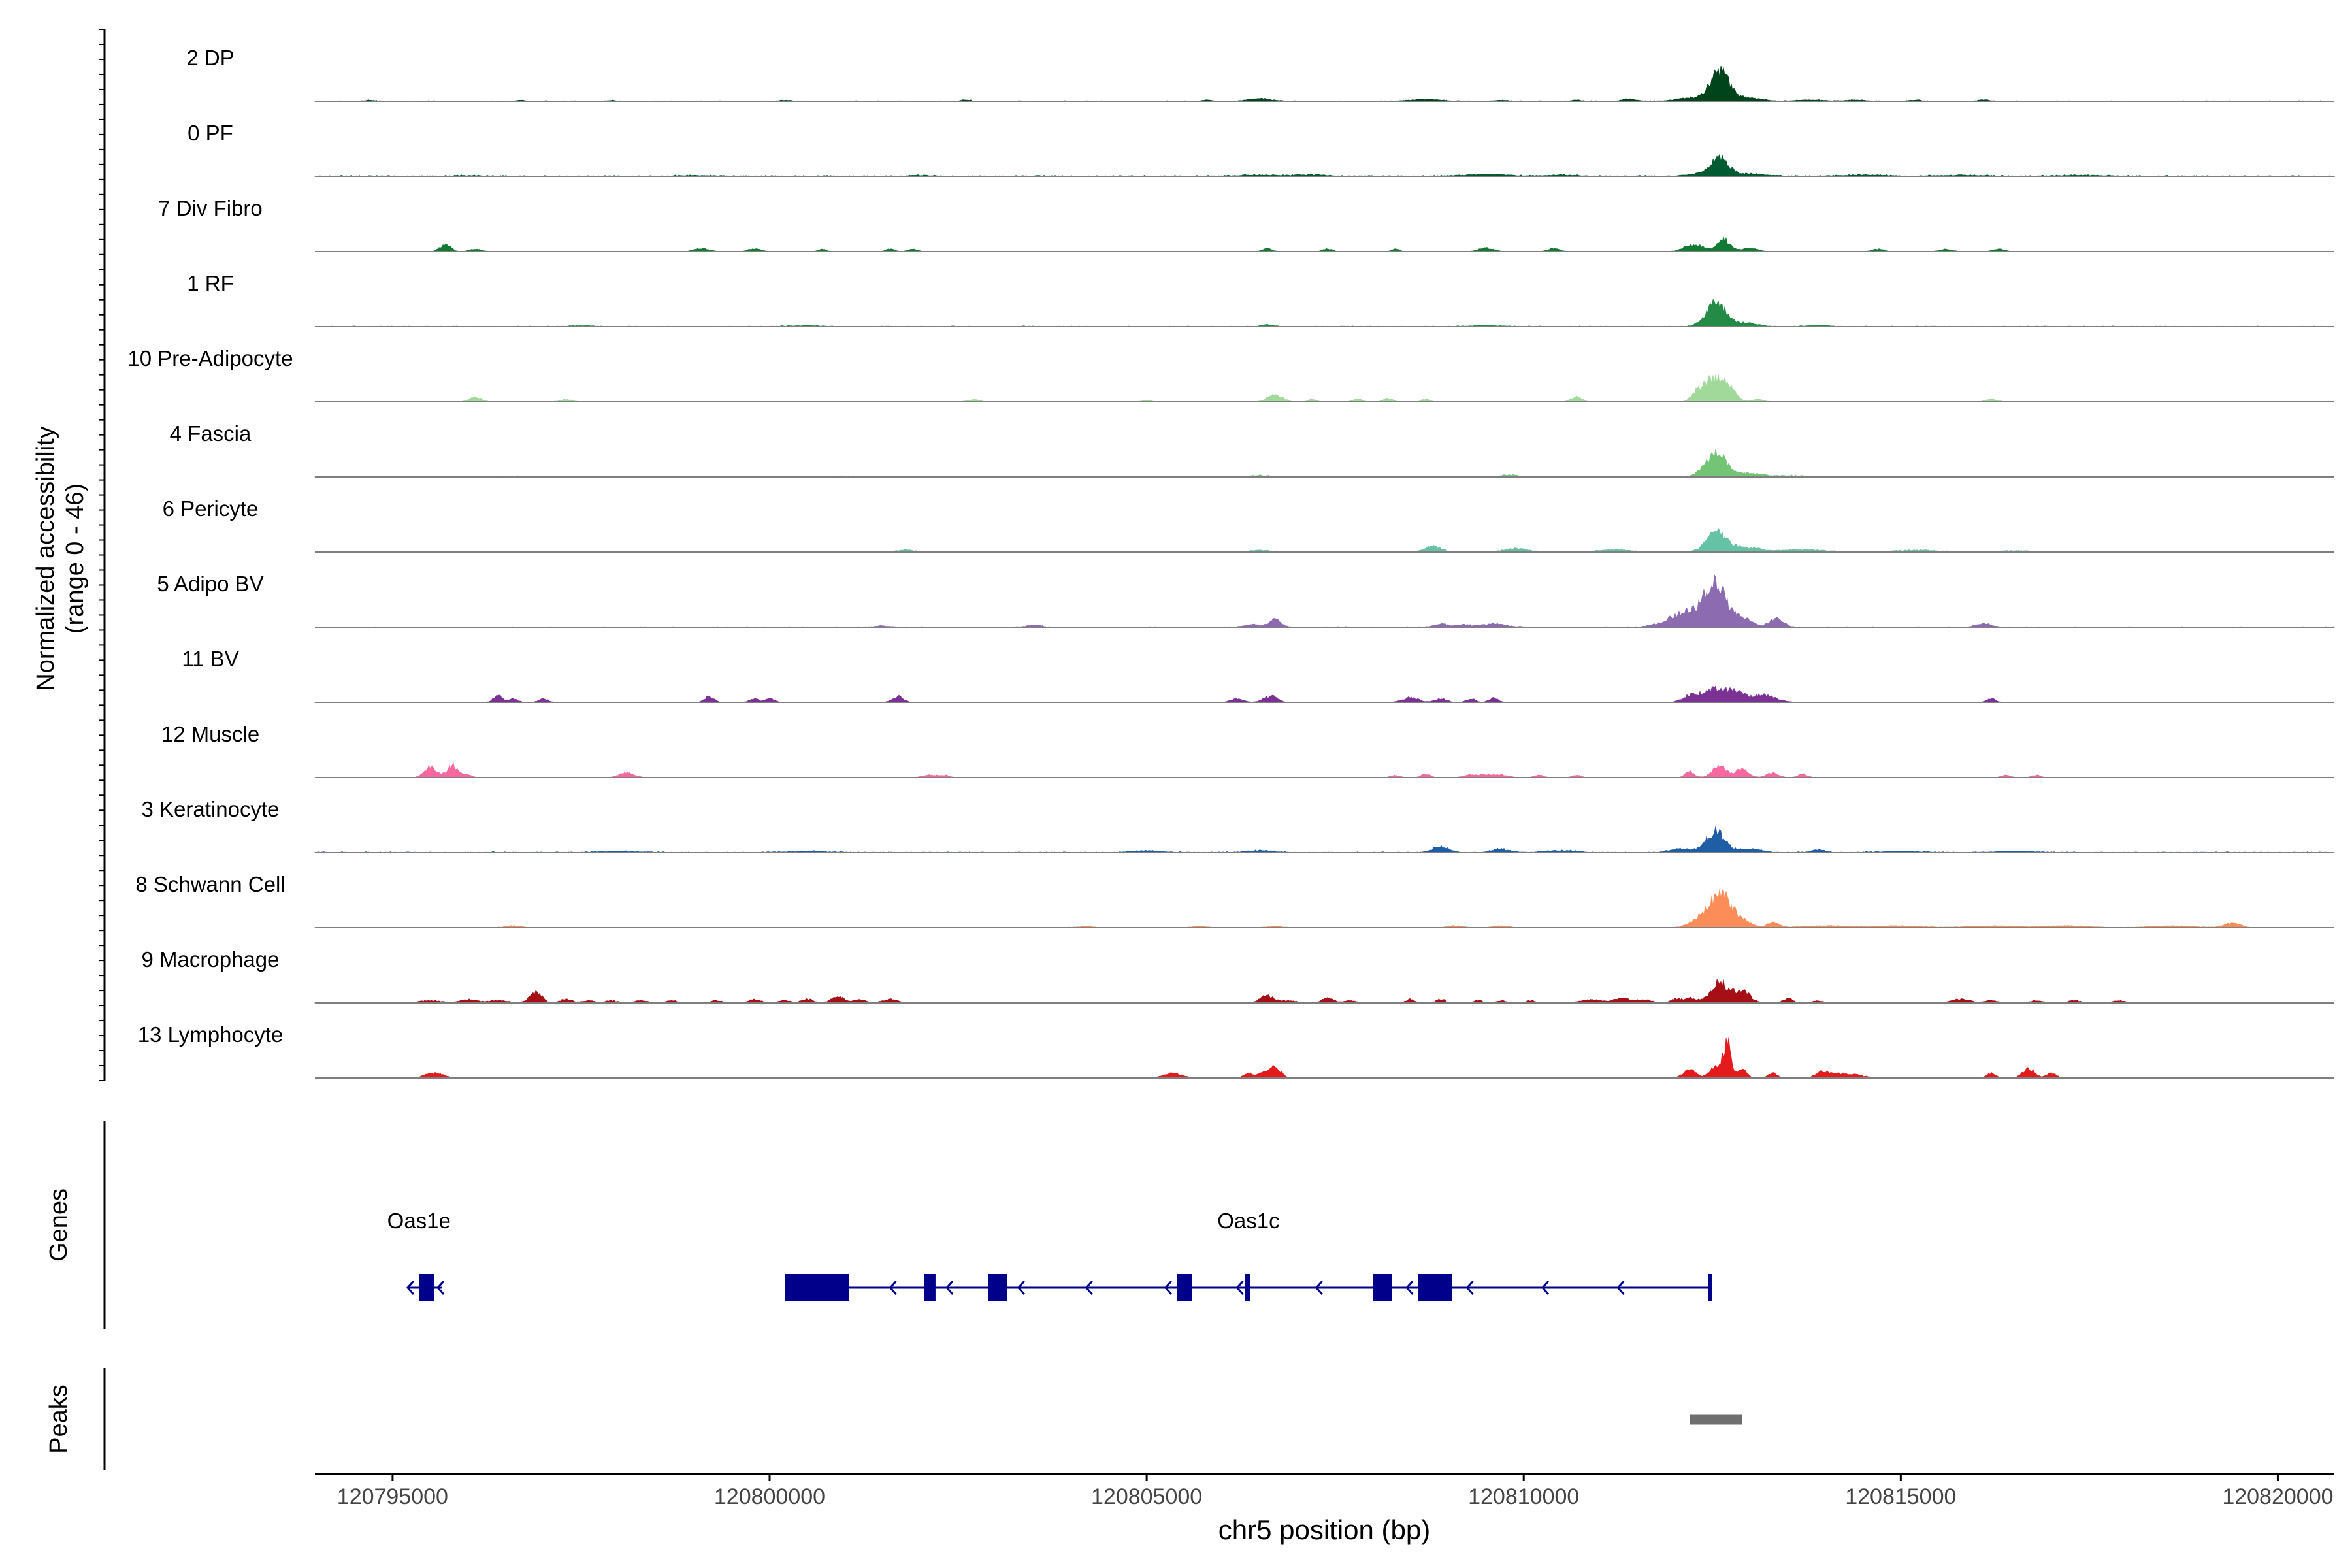 The height and width of the screenshot is (1568, 2352). What do you see at coordinates (211, 1034) in the screenshot?
I see `track-label: 13 Lymphocyte` at bounding box center [211, 1034].